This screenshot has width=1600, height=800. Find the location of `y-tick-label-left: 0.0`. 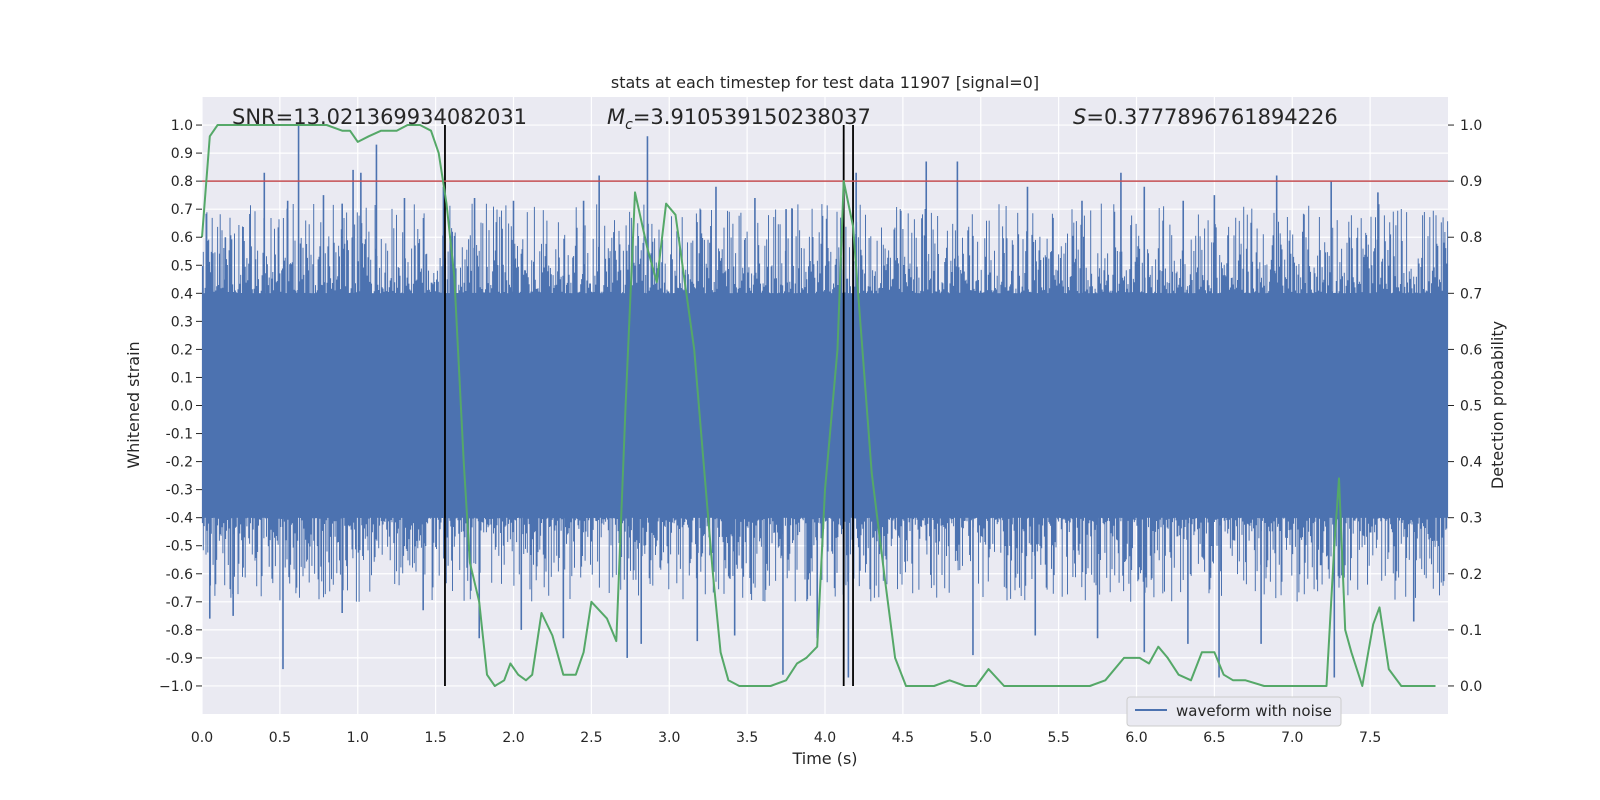

y-tick-label-left: 0.0 is located at coordinates (182, 407).